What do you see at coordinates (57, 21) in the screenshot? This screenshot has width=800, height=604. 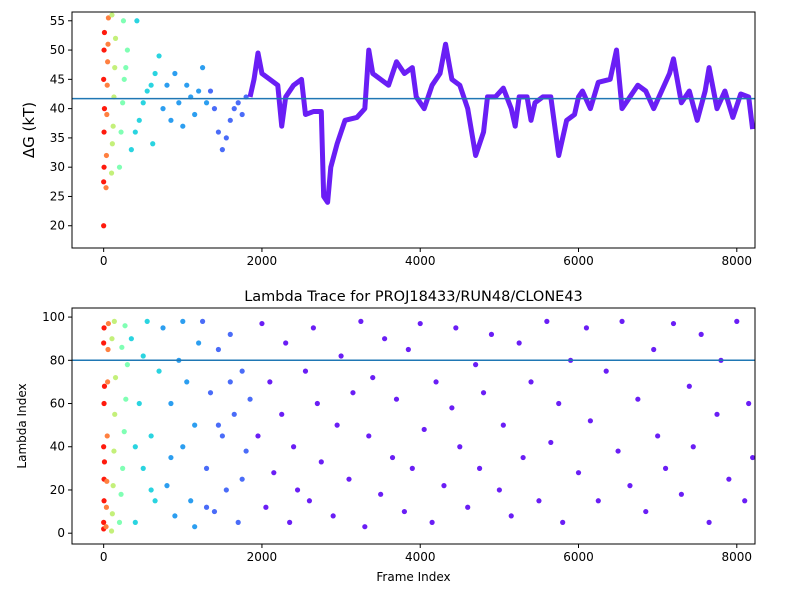 I see `y-tick-label: 55` at bounding box center [57, 21].